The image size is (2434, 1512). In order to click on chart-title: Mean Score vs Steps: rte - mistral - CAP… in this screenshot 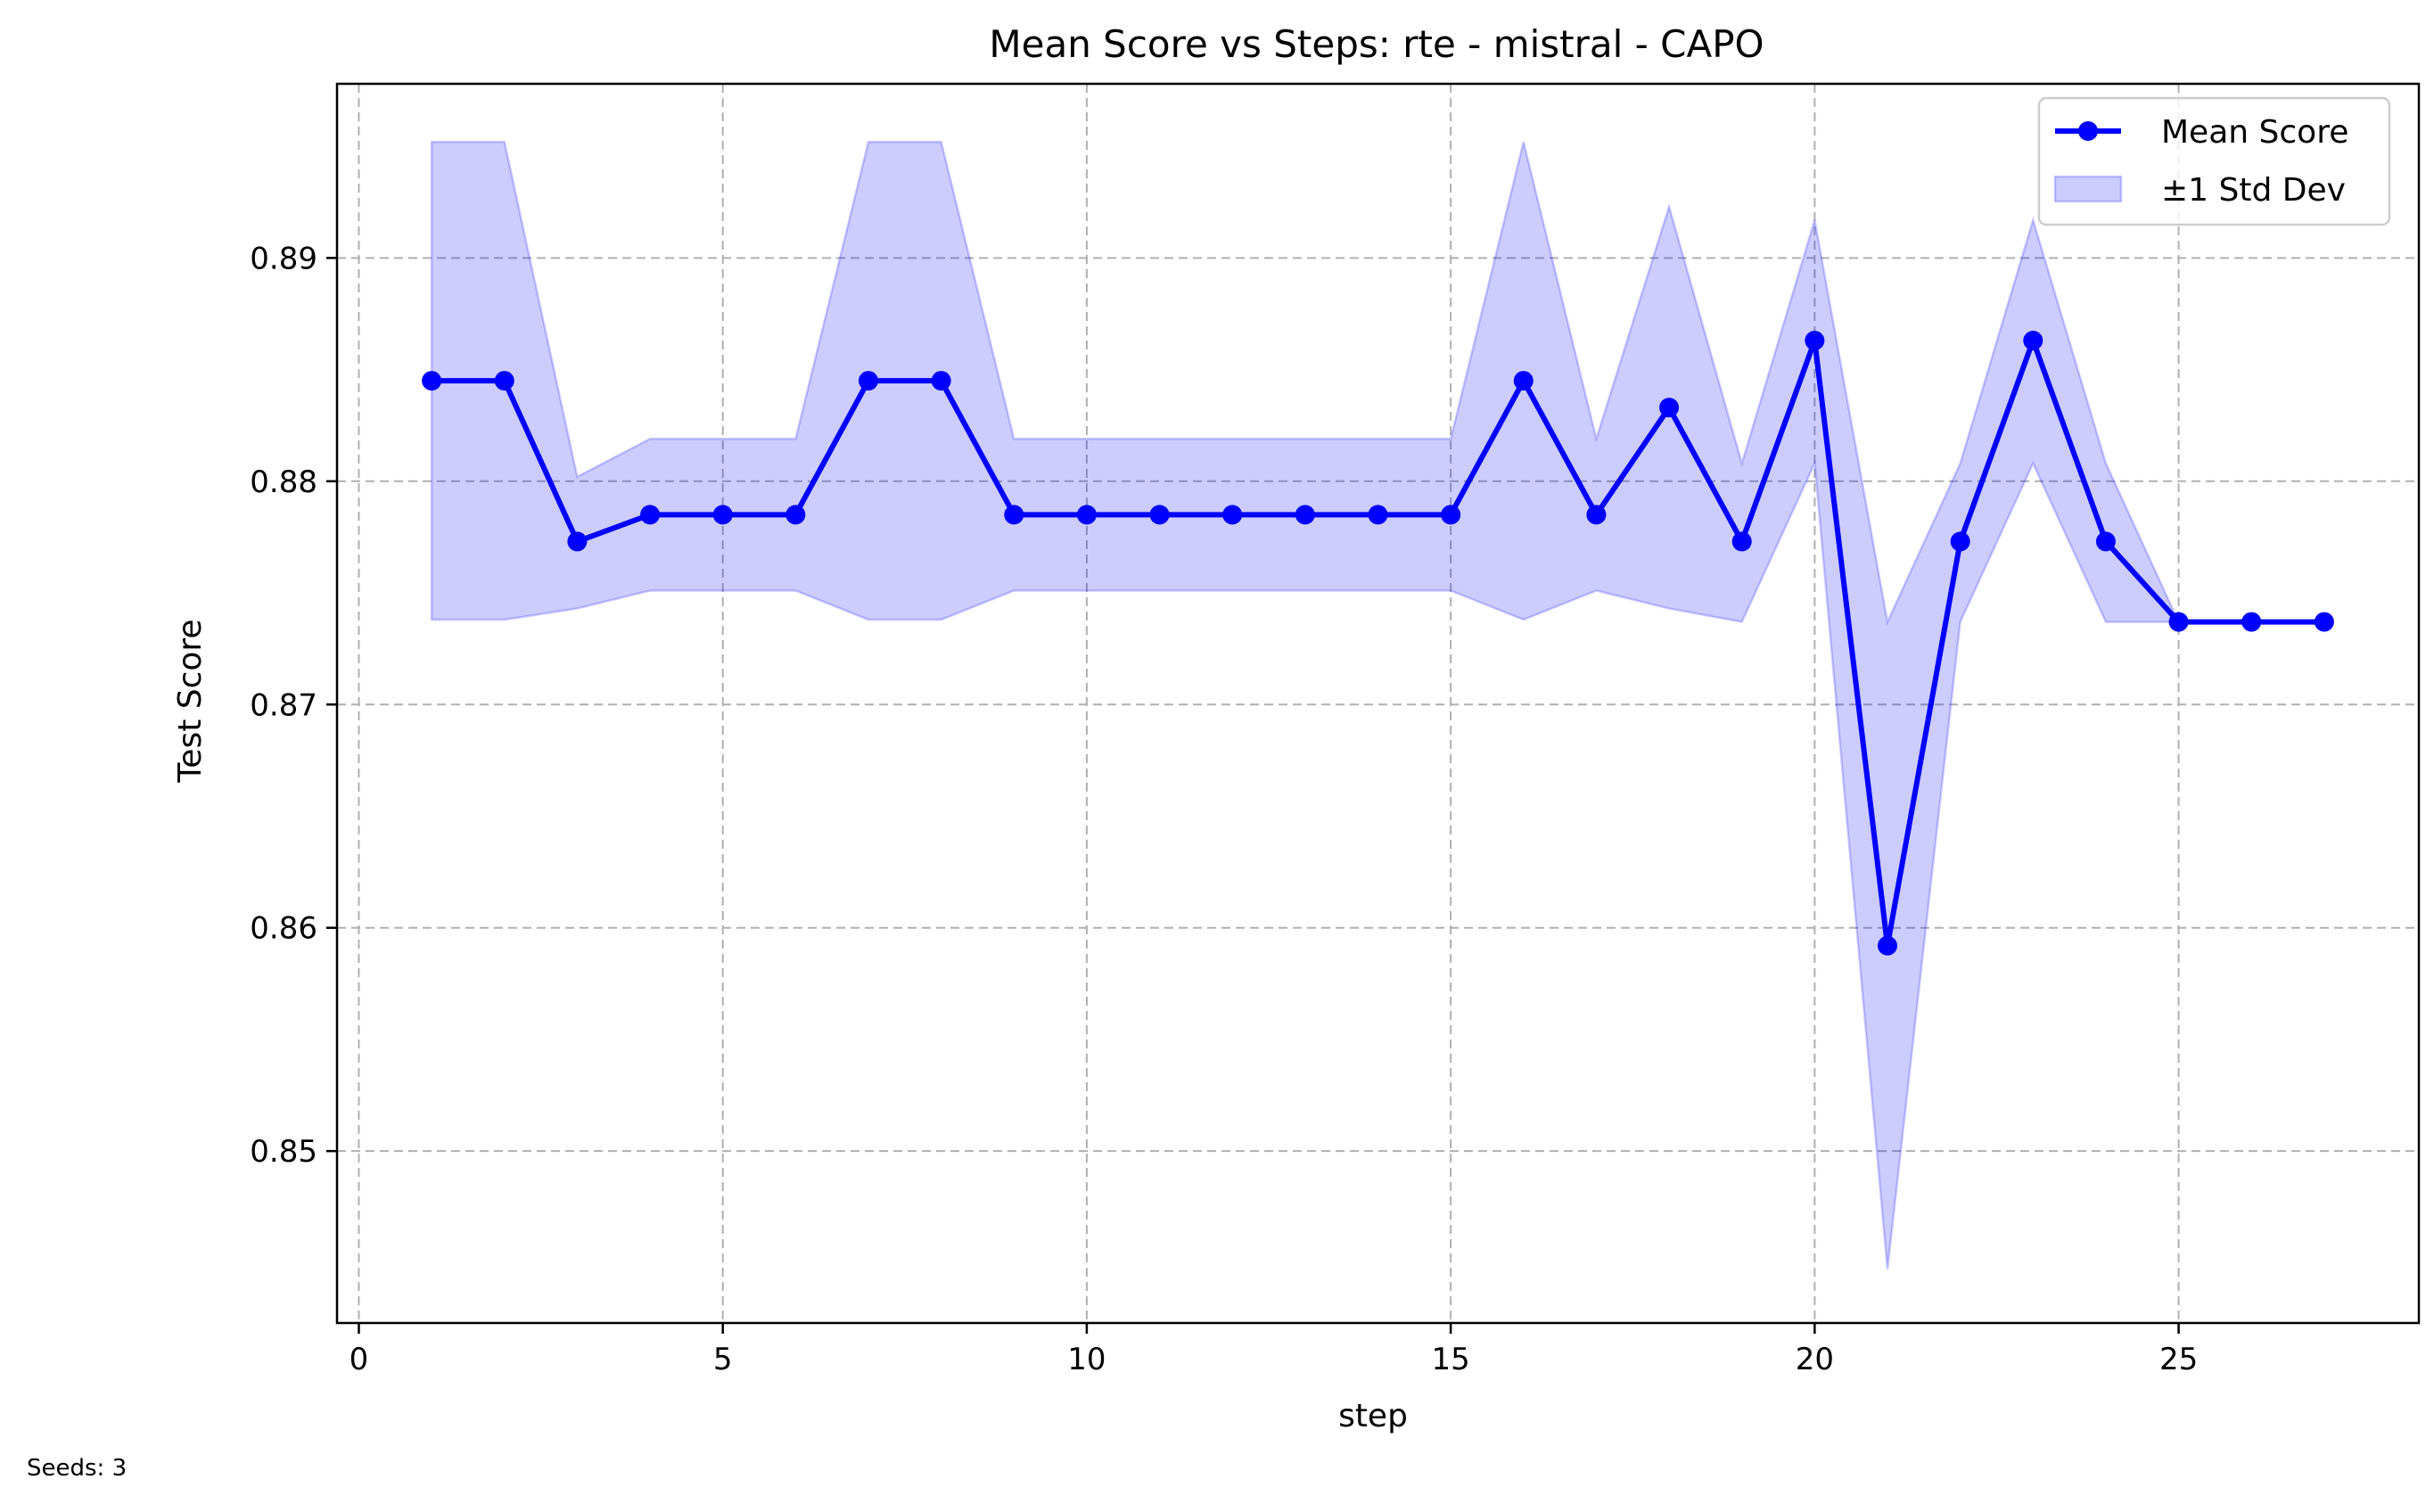, I will do `click(1377, 44)`.